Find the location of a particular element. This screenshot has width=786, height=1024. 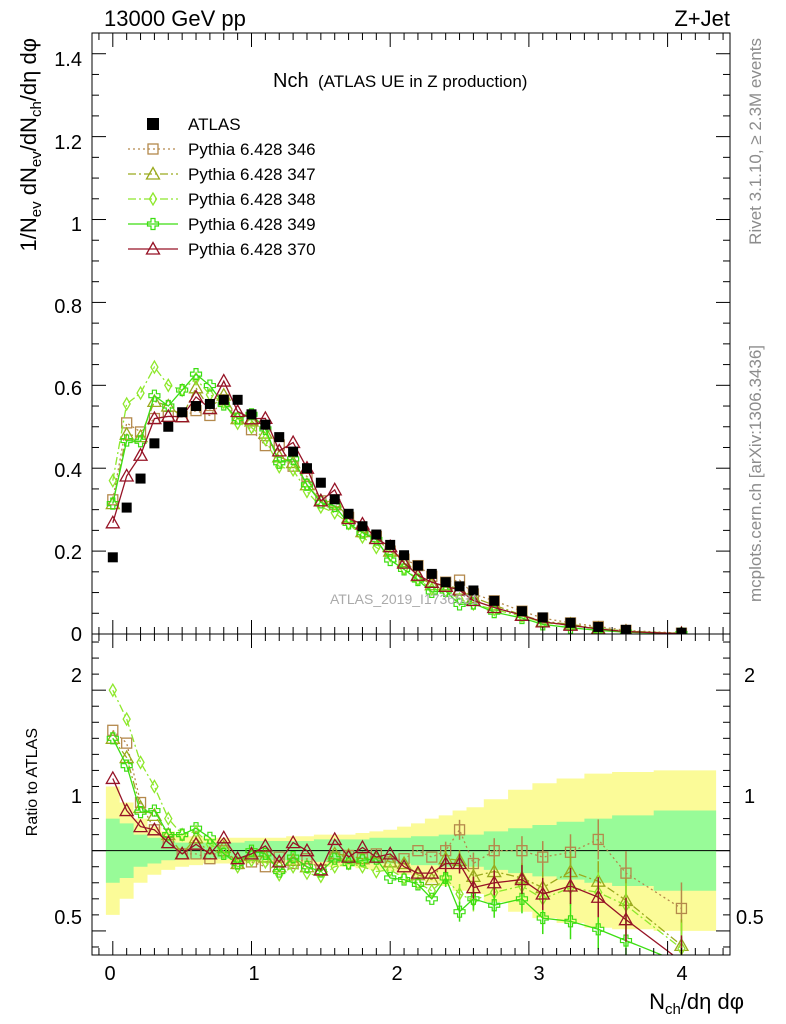

legend-label: Pythia 6.428 348 is located at coordinates (252, 199).